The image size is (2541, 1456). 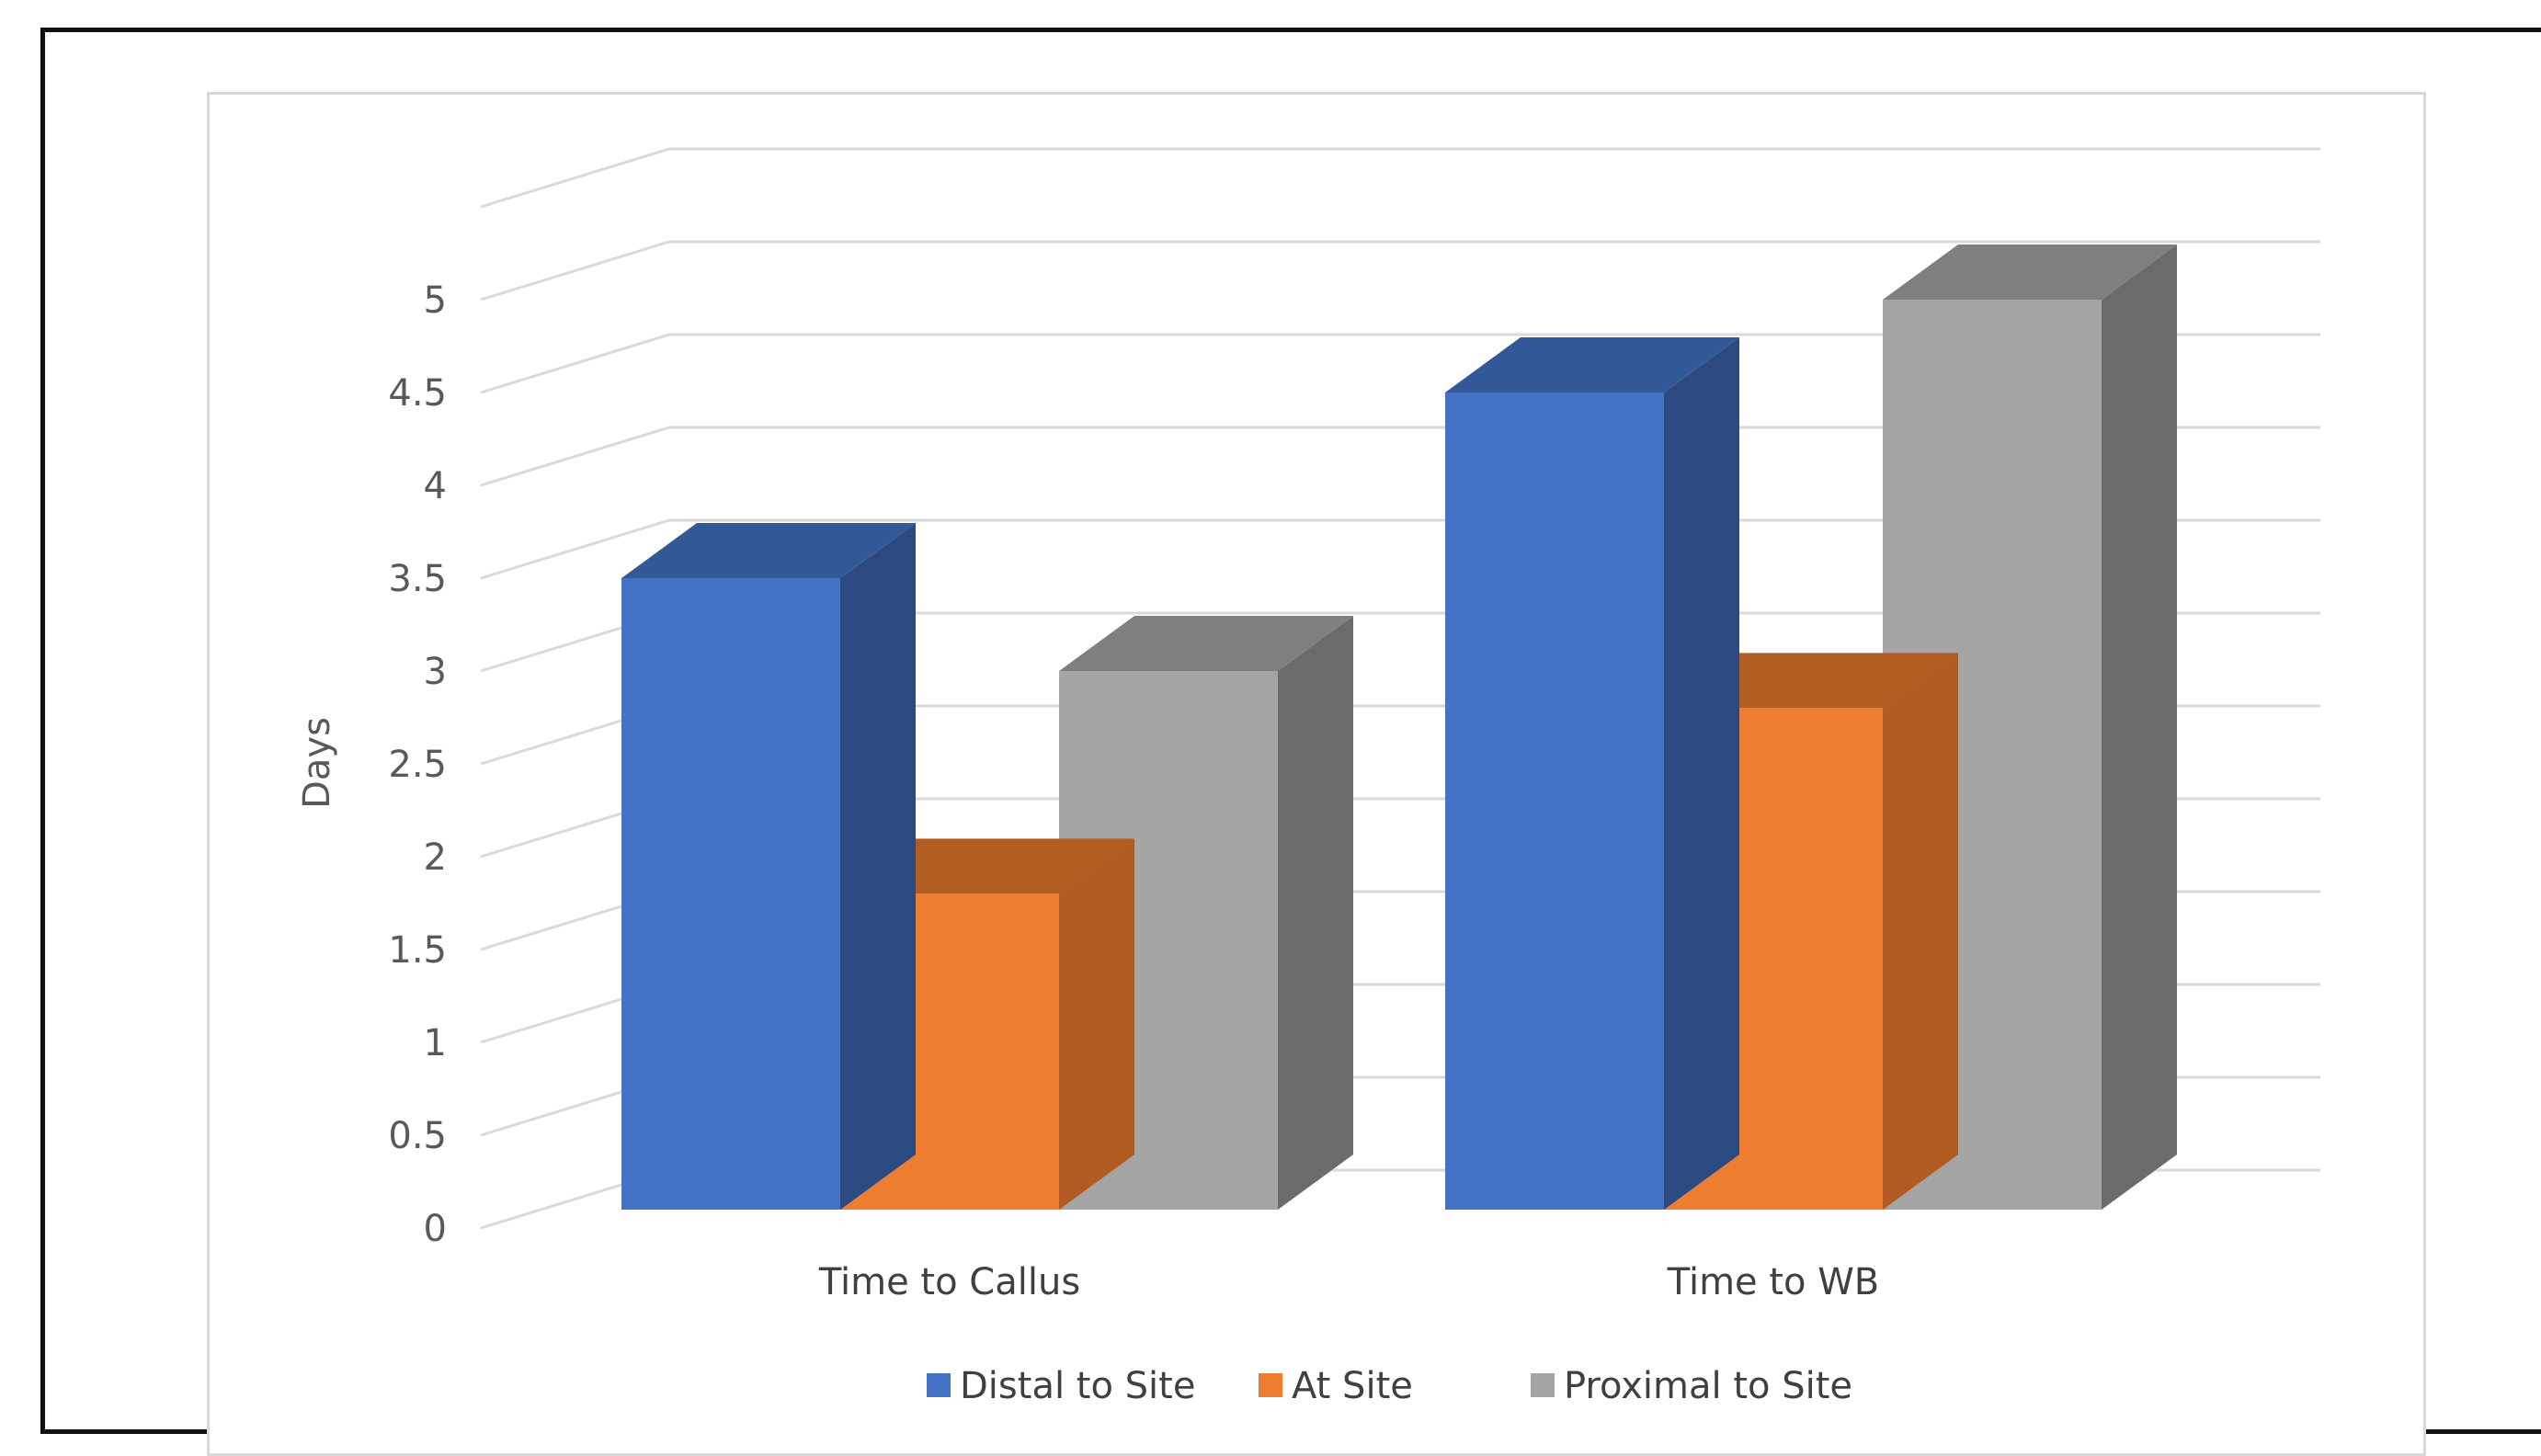 I want to click on legend-item: Proximal to Site, so click(x=1691, y=1386).